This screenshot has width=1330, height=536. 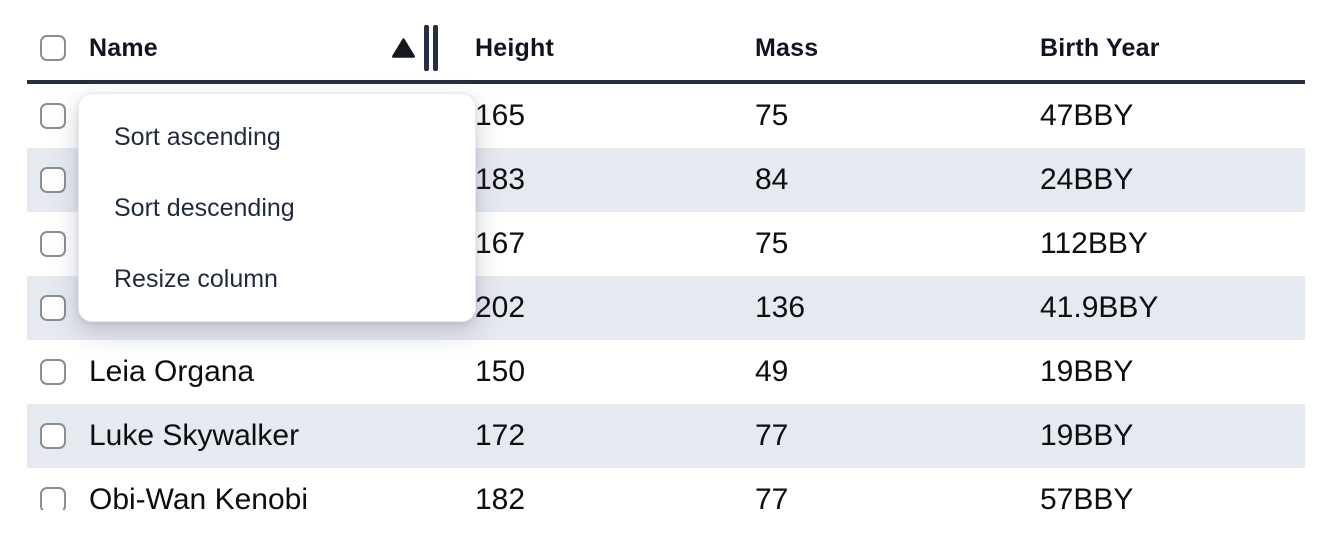 What do you see at coordinates (53, 48) in the screenshot?
I see `select-all-checkbox` at bounding box center [53, 48].